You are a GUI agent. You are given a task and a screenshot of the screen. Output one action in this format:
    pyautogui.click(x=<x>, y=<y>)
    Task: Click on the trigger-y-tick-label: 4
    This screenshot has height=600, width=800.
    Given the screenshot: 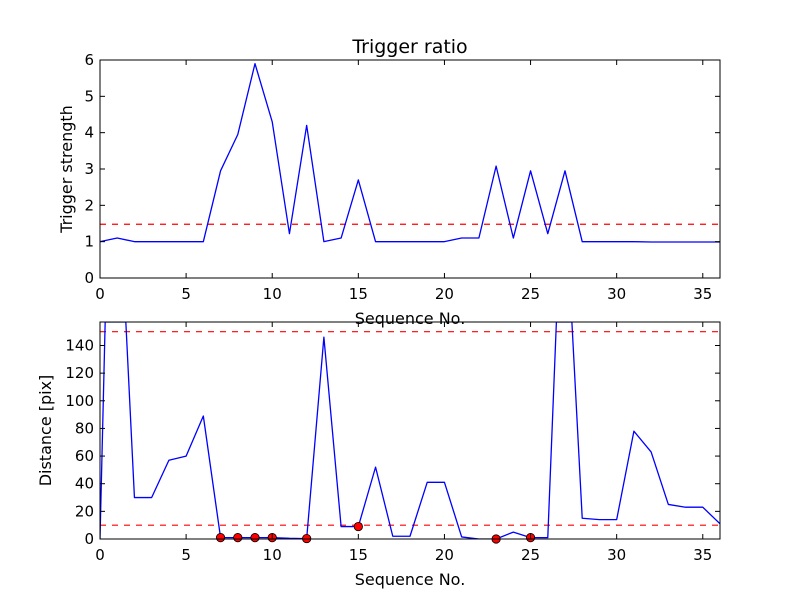 What is the action you would take?
    pyautogui.click(x=89, y=133)
    